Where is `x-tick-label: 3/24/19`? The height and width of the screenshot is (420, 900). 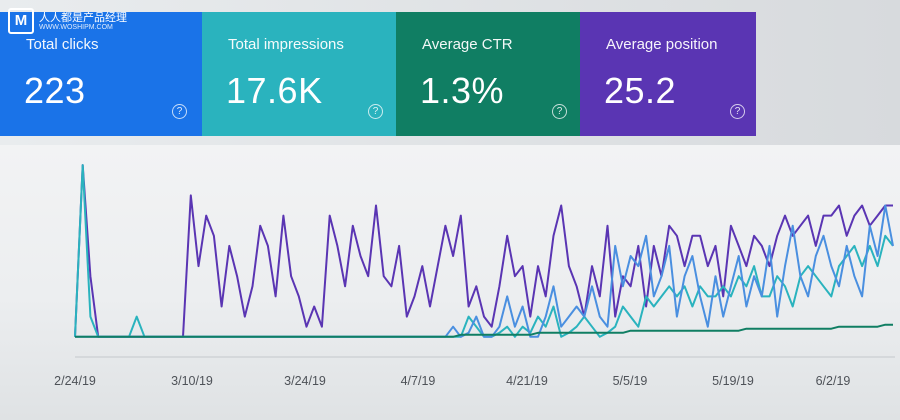
x-tick-label: 3/24/19 is located at coordinates (305, 381).